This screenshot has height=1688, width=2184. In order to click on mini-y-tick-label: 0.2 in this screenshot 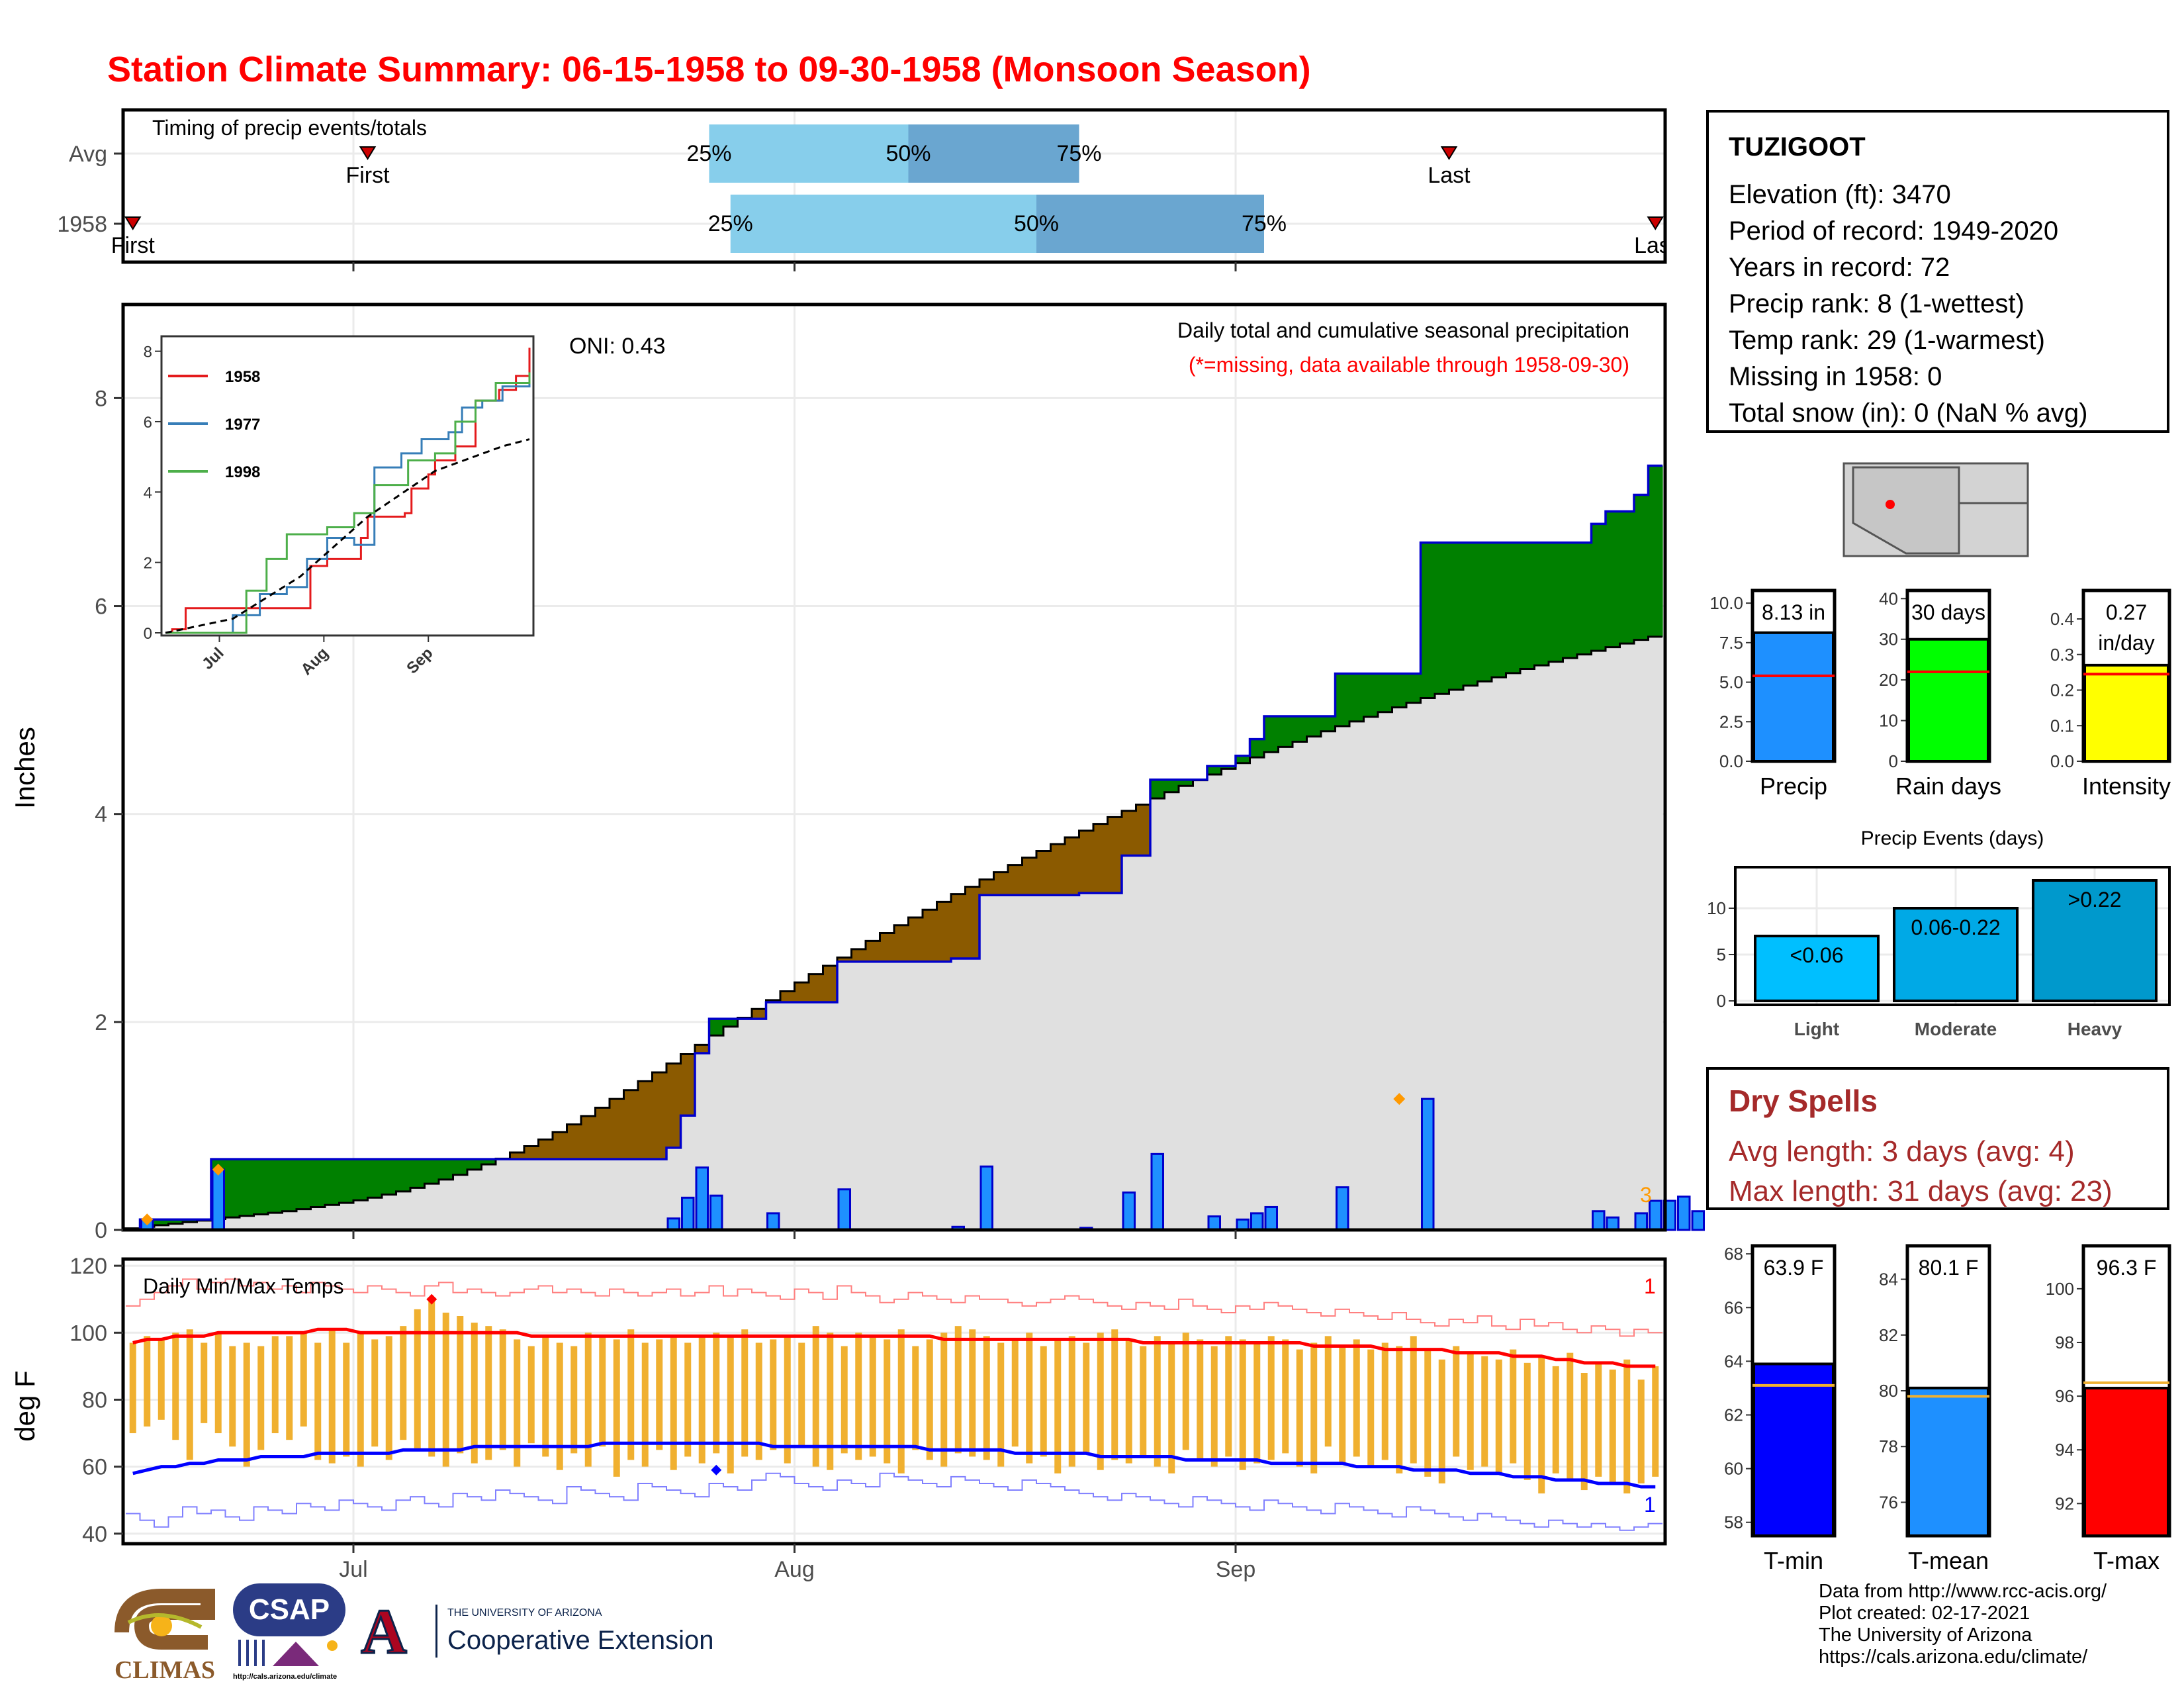, I will do `click(2062, 690)`.